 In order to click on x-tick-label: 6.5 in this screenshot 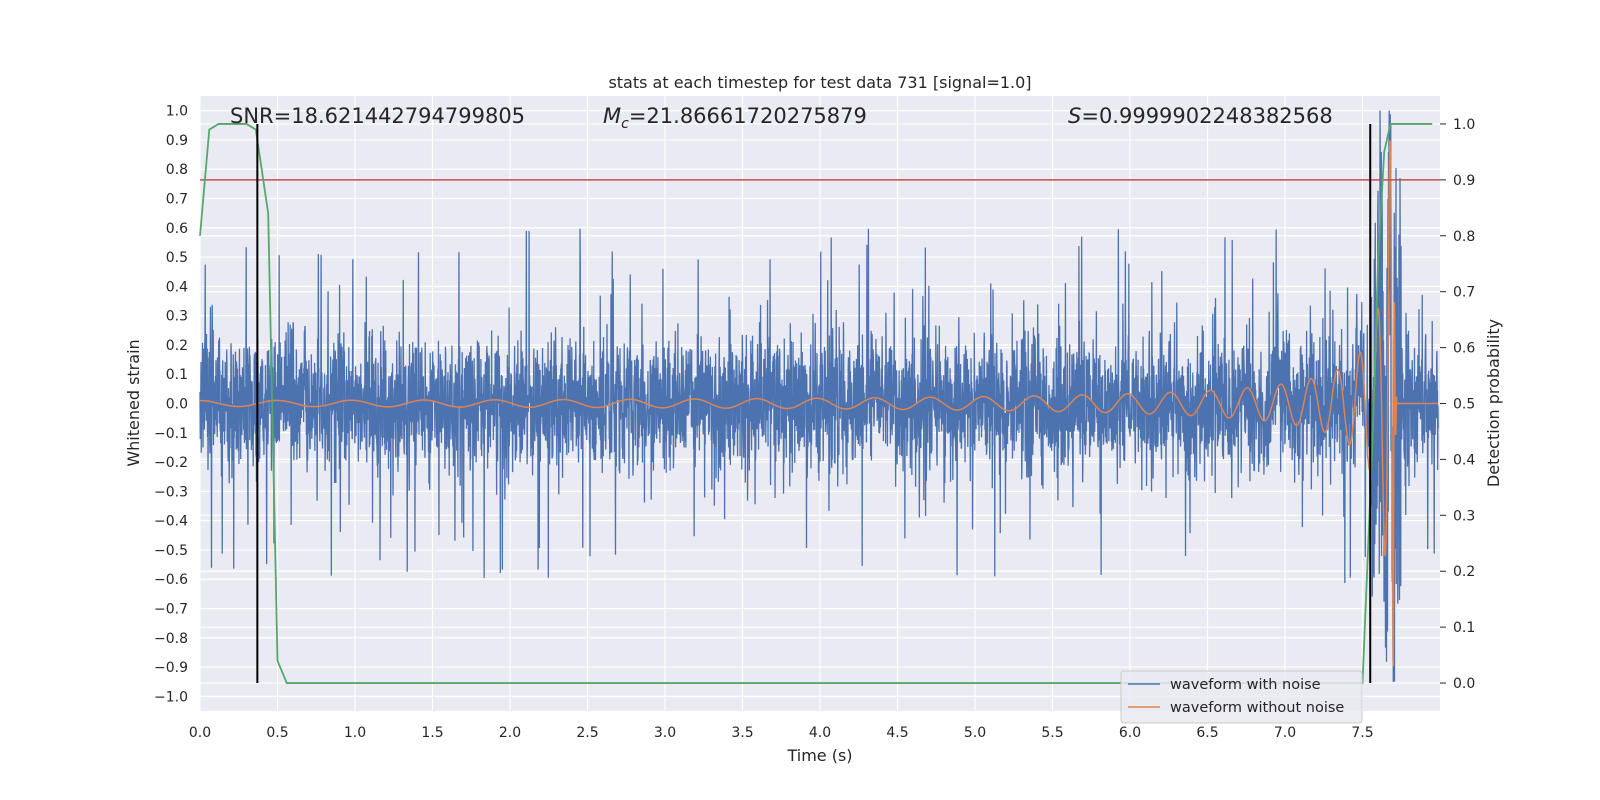, I will do `click(1207, 733)`.